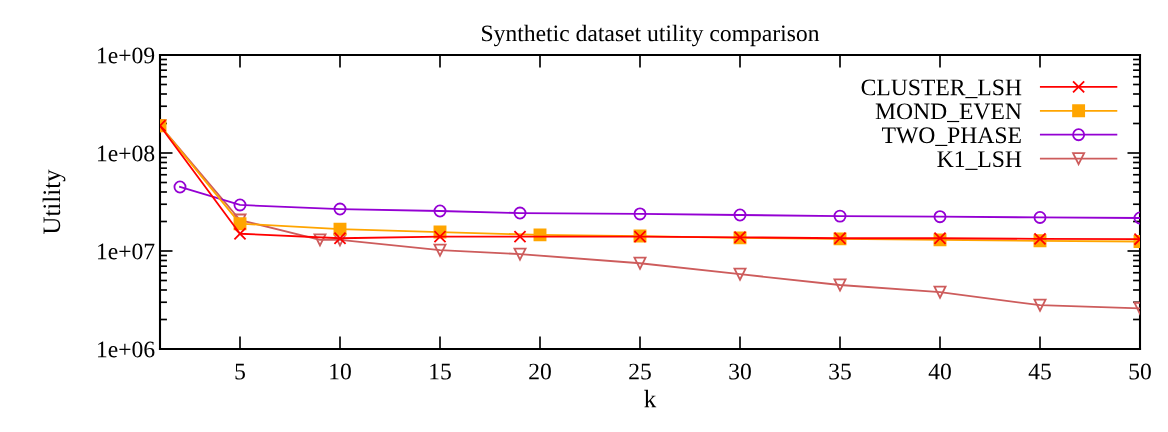  I want to click on chart-title: Synthetic dataset utility comparison, so click(651, 35).